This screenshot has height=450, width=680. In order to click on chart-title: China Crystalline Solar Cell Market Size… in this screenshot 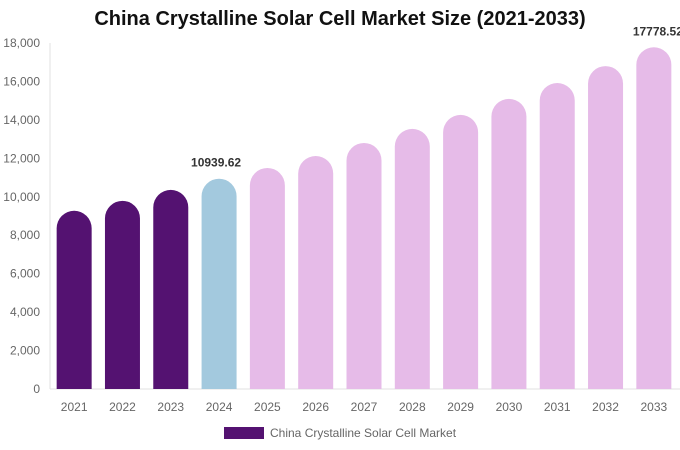, I will do `click(340, 19)`.